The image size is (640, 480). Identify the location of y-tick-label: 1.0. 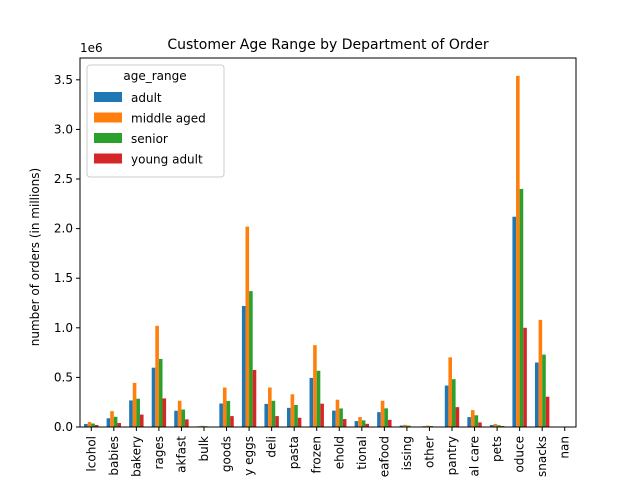
(63, 328).